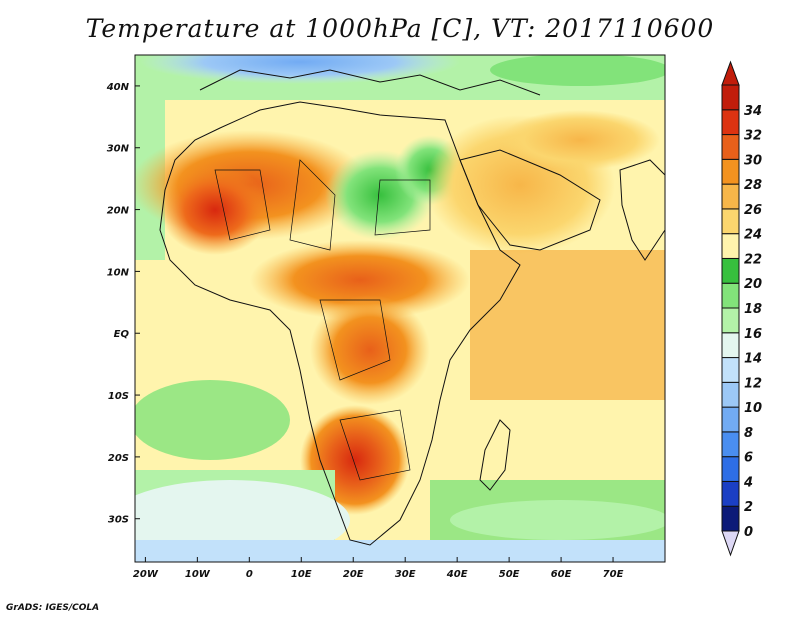 This screenshot has height=618, width=800. I want to click on colorbar-label: 8, so click(748, 433).